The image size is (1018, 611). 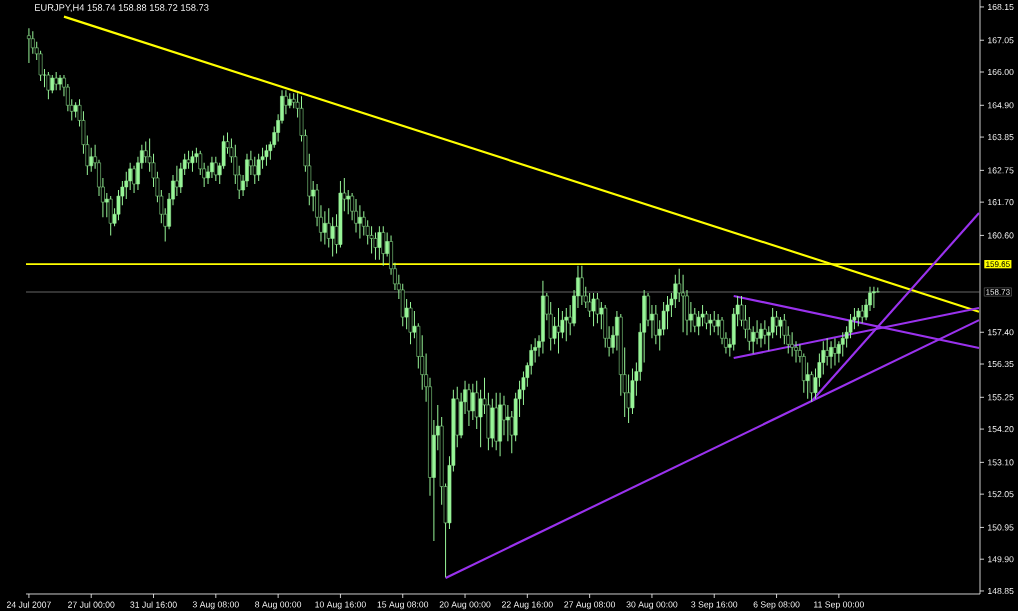 What do you see at coordinates (1001, 397) in the screenshot?
I see `y-tick-label: 155.25` at bounding box center [1001, 397].